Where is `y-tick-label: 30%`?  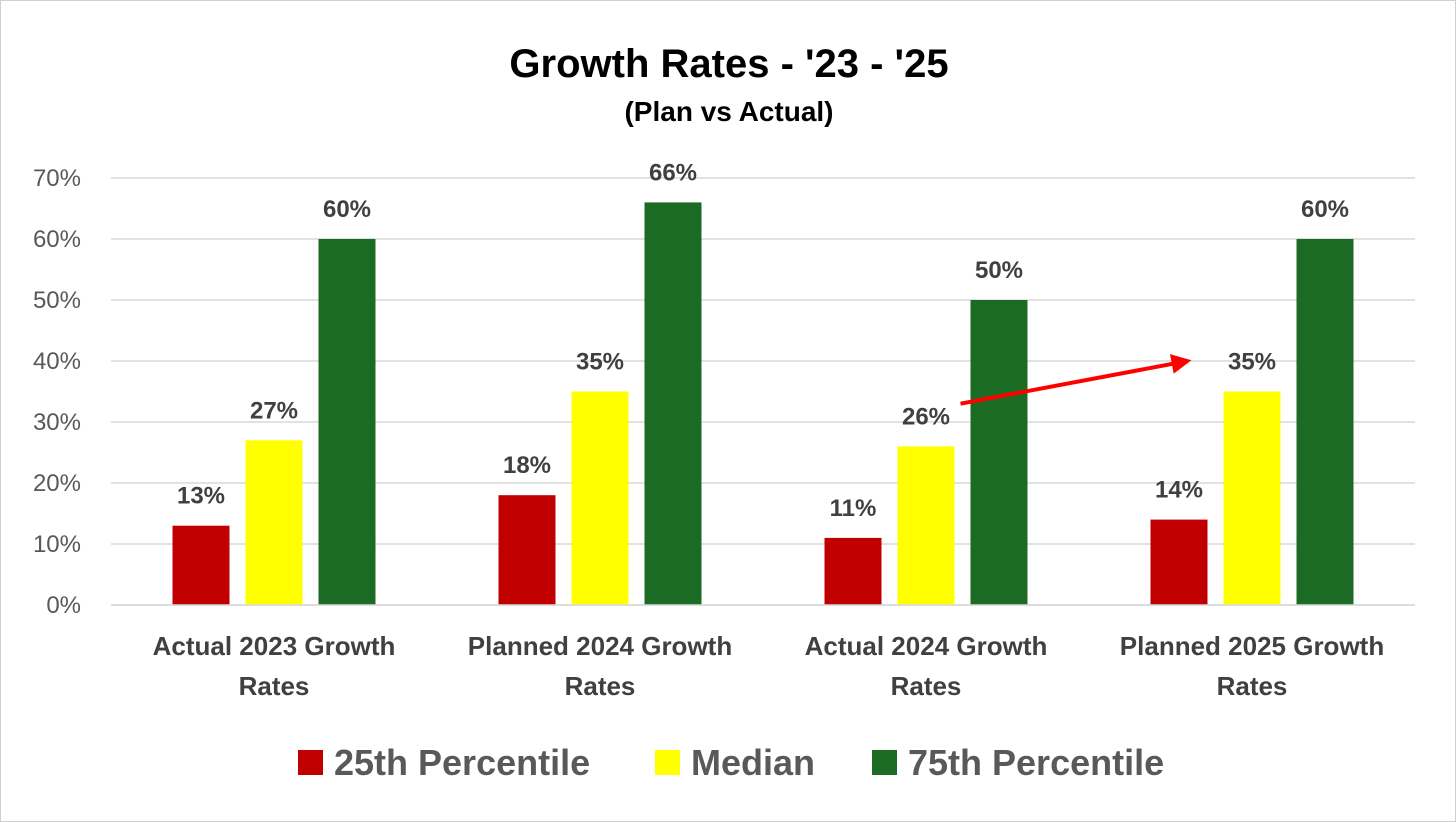
y-tick-label: 30% is located at coordinates (57, 422).